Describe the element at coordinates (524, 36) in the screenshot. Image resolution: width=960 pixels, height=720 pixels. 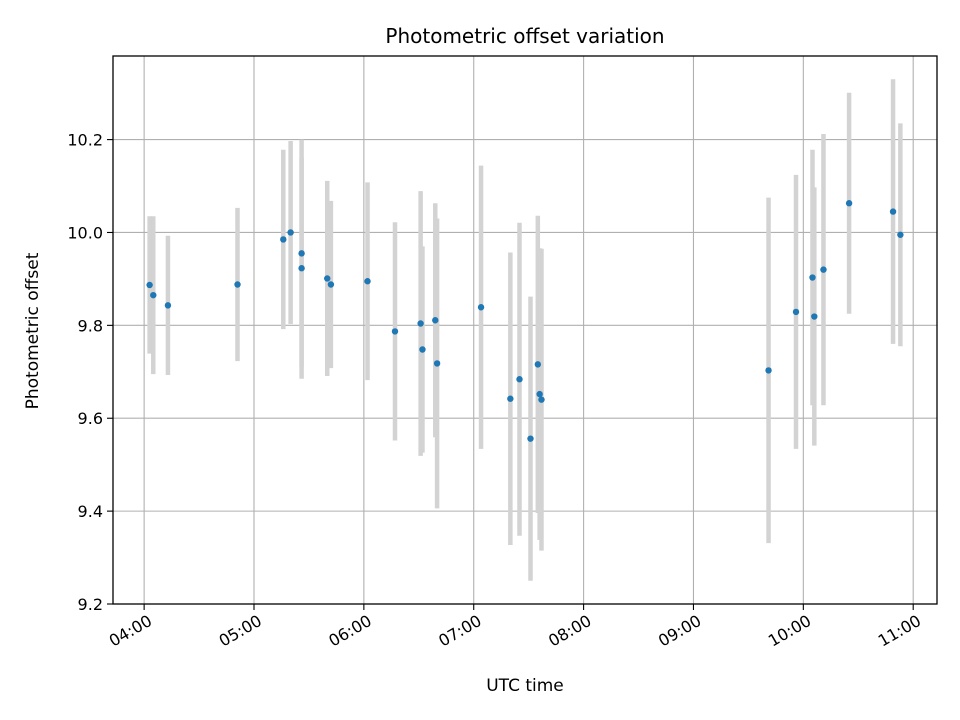
I see `chart-title: Photometric offset variation` at that location.